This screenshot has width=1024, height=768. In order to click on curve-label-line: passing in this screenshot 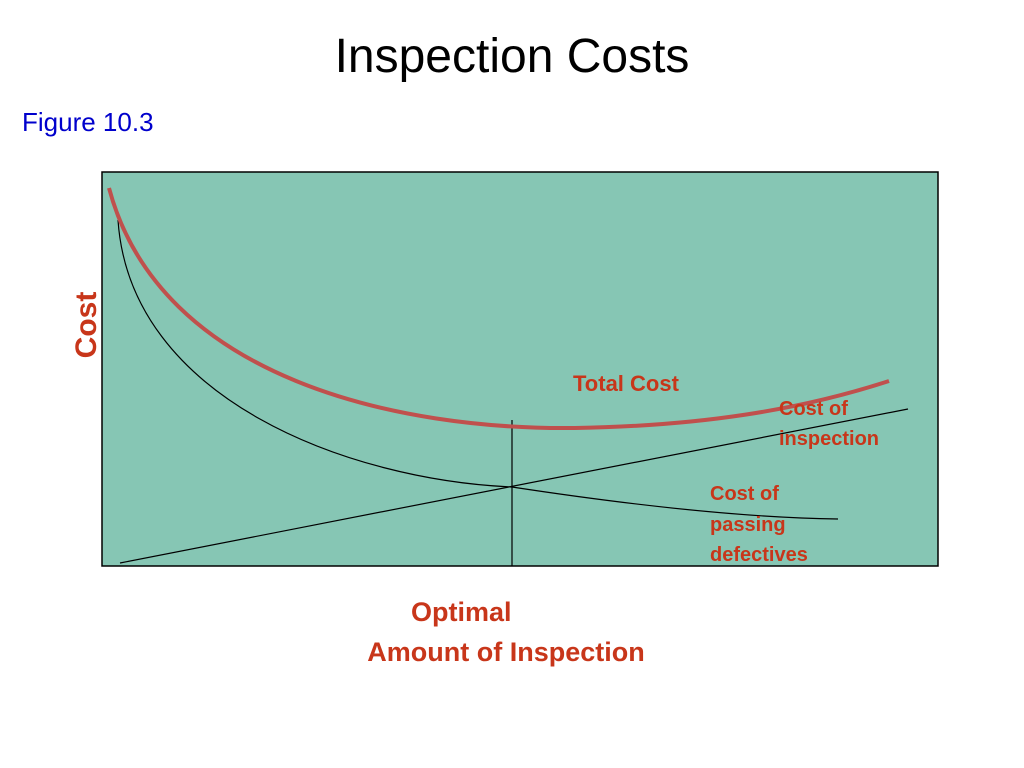, I will do `click(748, 525)`.